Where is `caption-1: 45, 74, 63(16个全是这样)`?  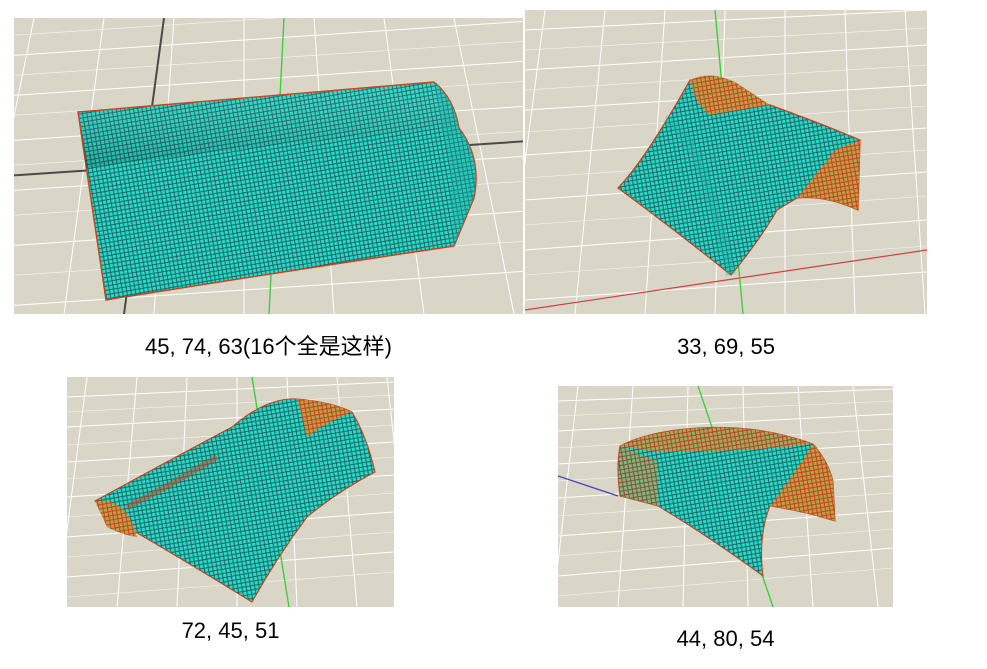 caption-1: 45, 74, 63(16个全是这样) is located at coordinates (268, 346).